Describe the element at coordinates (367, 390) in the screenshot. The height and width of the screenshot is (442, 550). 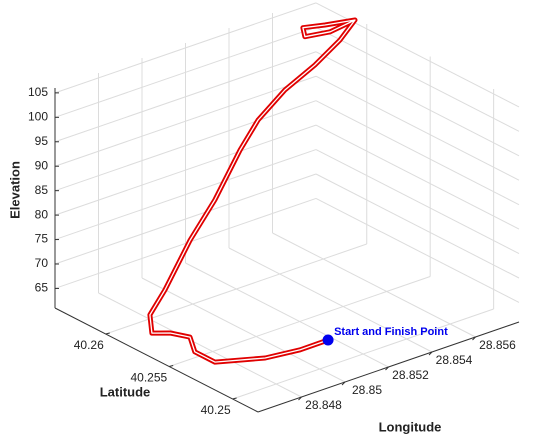
I see `x-tick-label: 28.85` at that location.